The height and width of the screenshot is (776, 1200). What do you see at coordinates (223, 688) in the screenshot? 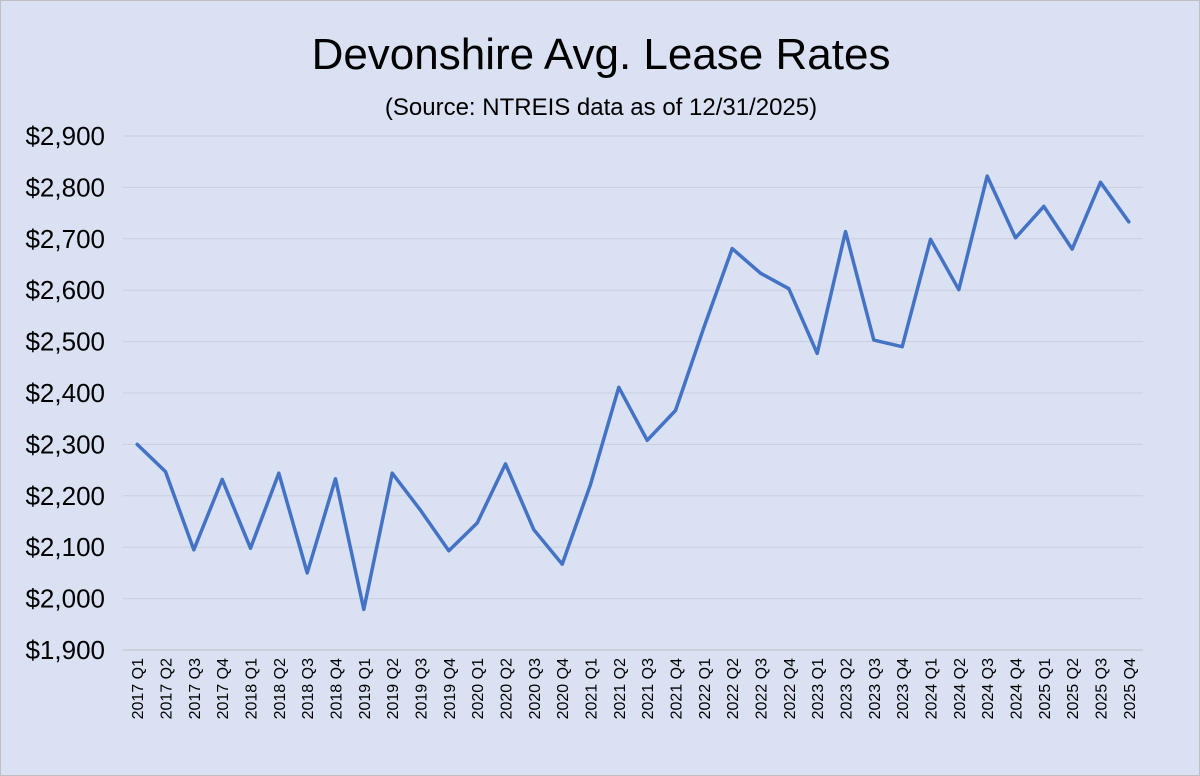
I see `x-tick-label: 2017 Q4` at bounding box center [223, 688].